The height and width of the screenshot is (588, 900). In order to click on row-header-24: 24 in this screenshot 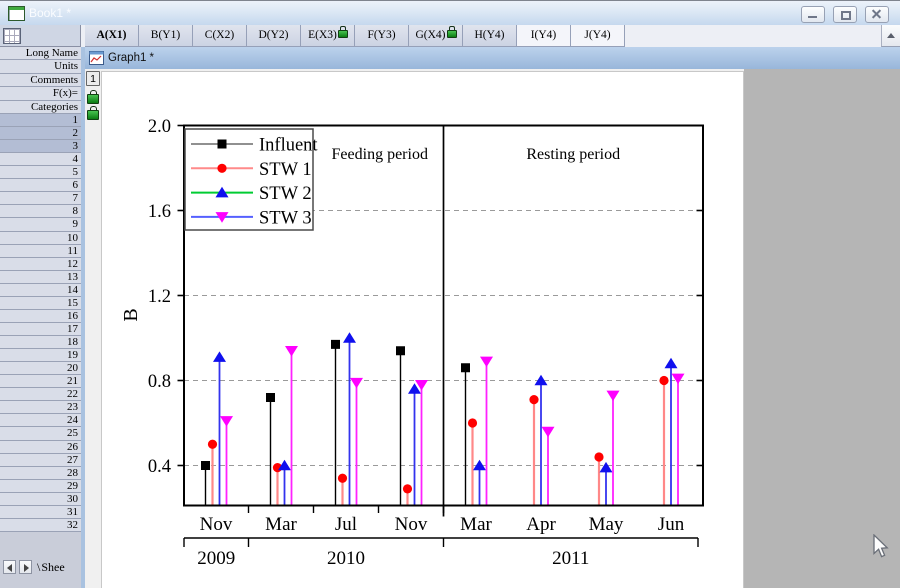, I will do `click(40, 421)`.